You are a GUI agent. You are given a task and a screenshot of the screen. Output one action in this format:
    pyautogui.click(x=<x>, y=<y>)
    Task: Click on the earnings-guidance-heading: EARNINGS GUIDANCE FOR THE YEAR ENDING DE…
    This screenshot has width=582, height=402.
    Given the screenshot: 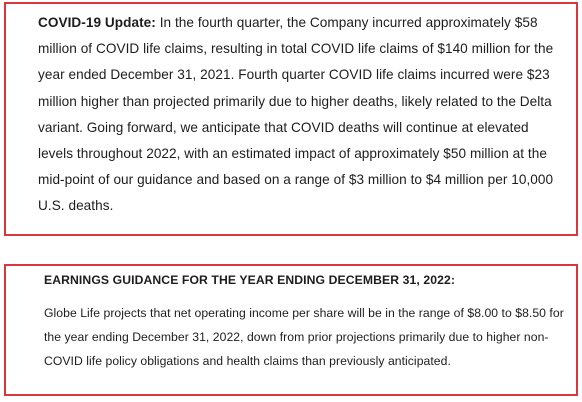 What is the action you would take?
    pyautogui.click(x=250, y=280)
    